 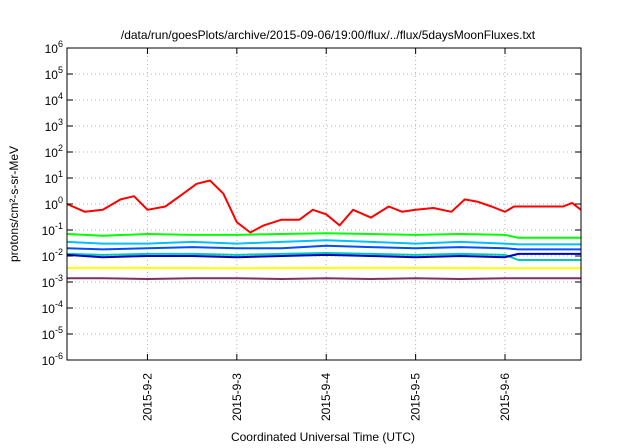 What do you see at coordinates (54, 99) in the screenshot?
I see `y-tick-label: 10⁴` at bounding box center [54, 99].